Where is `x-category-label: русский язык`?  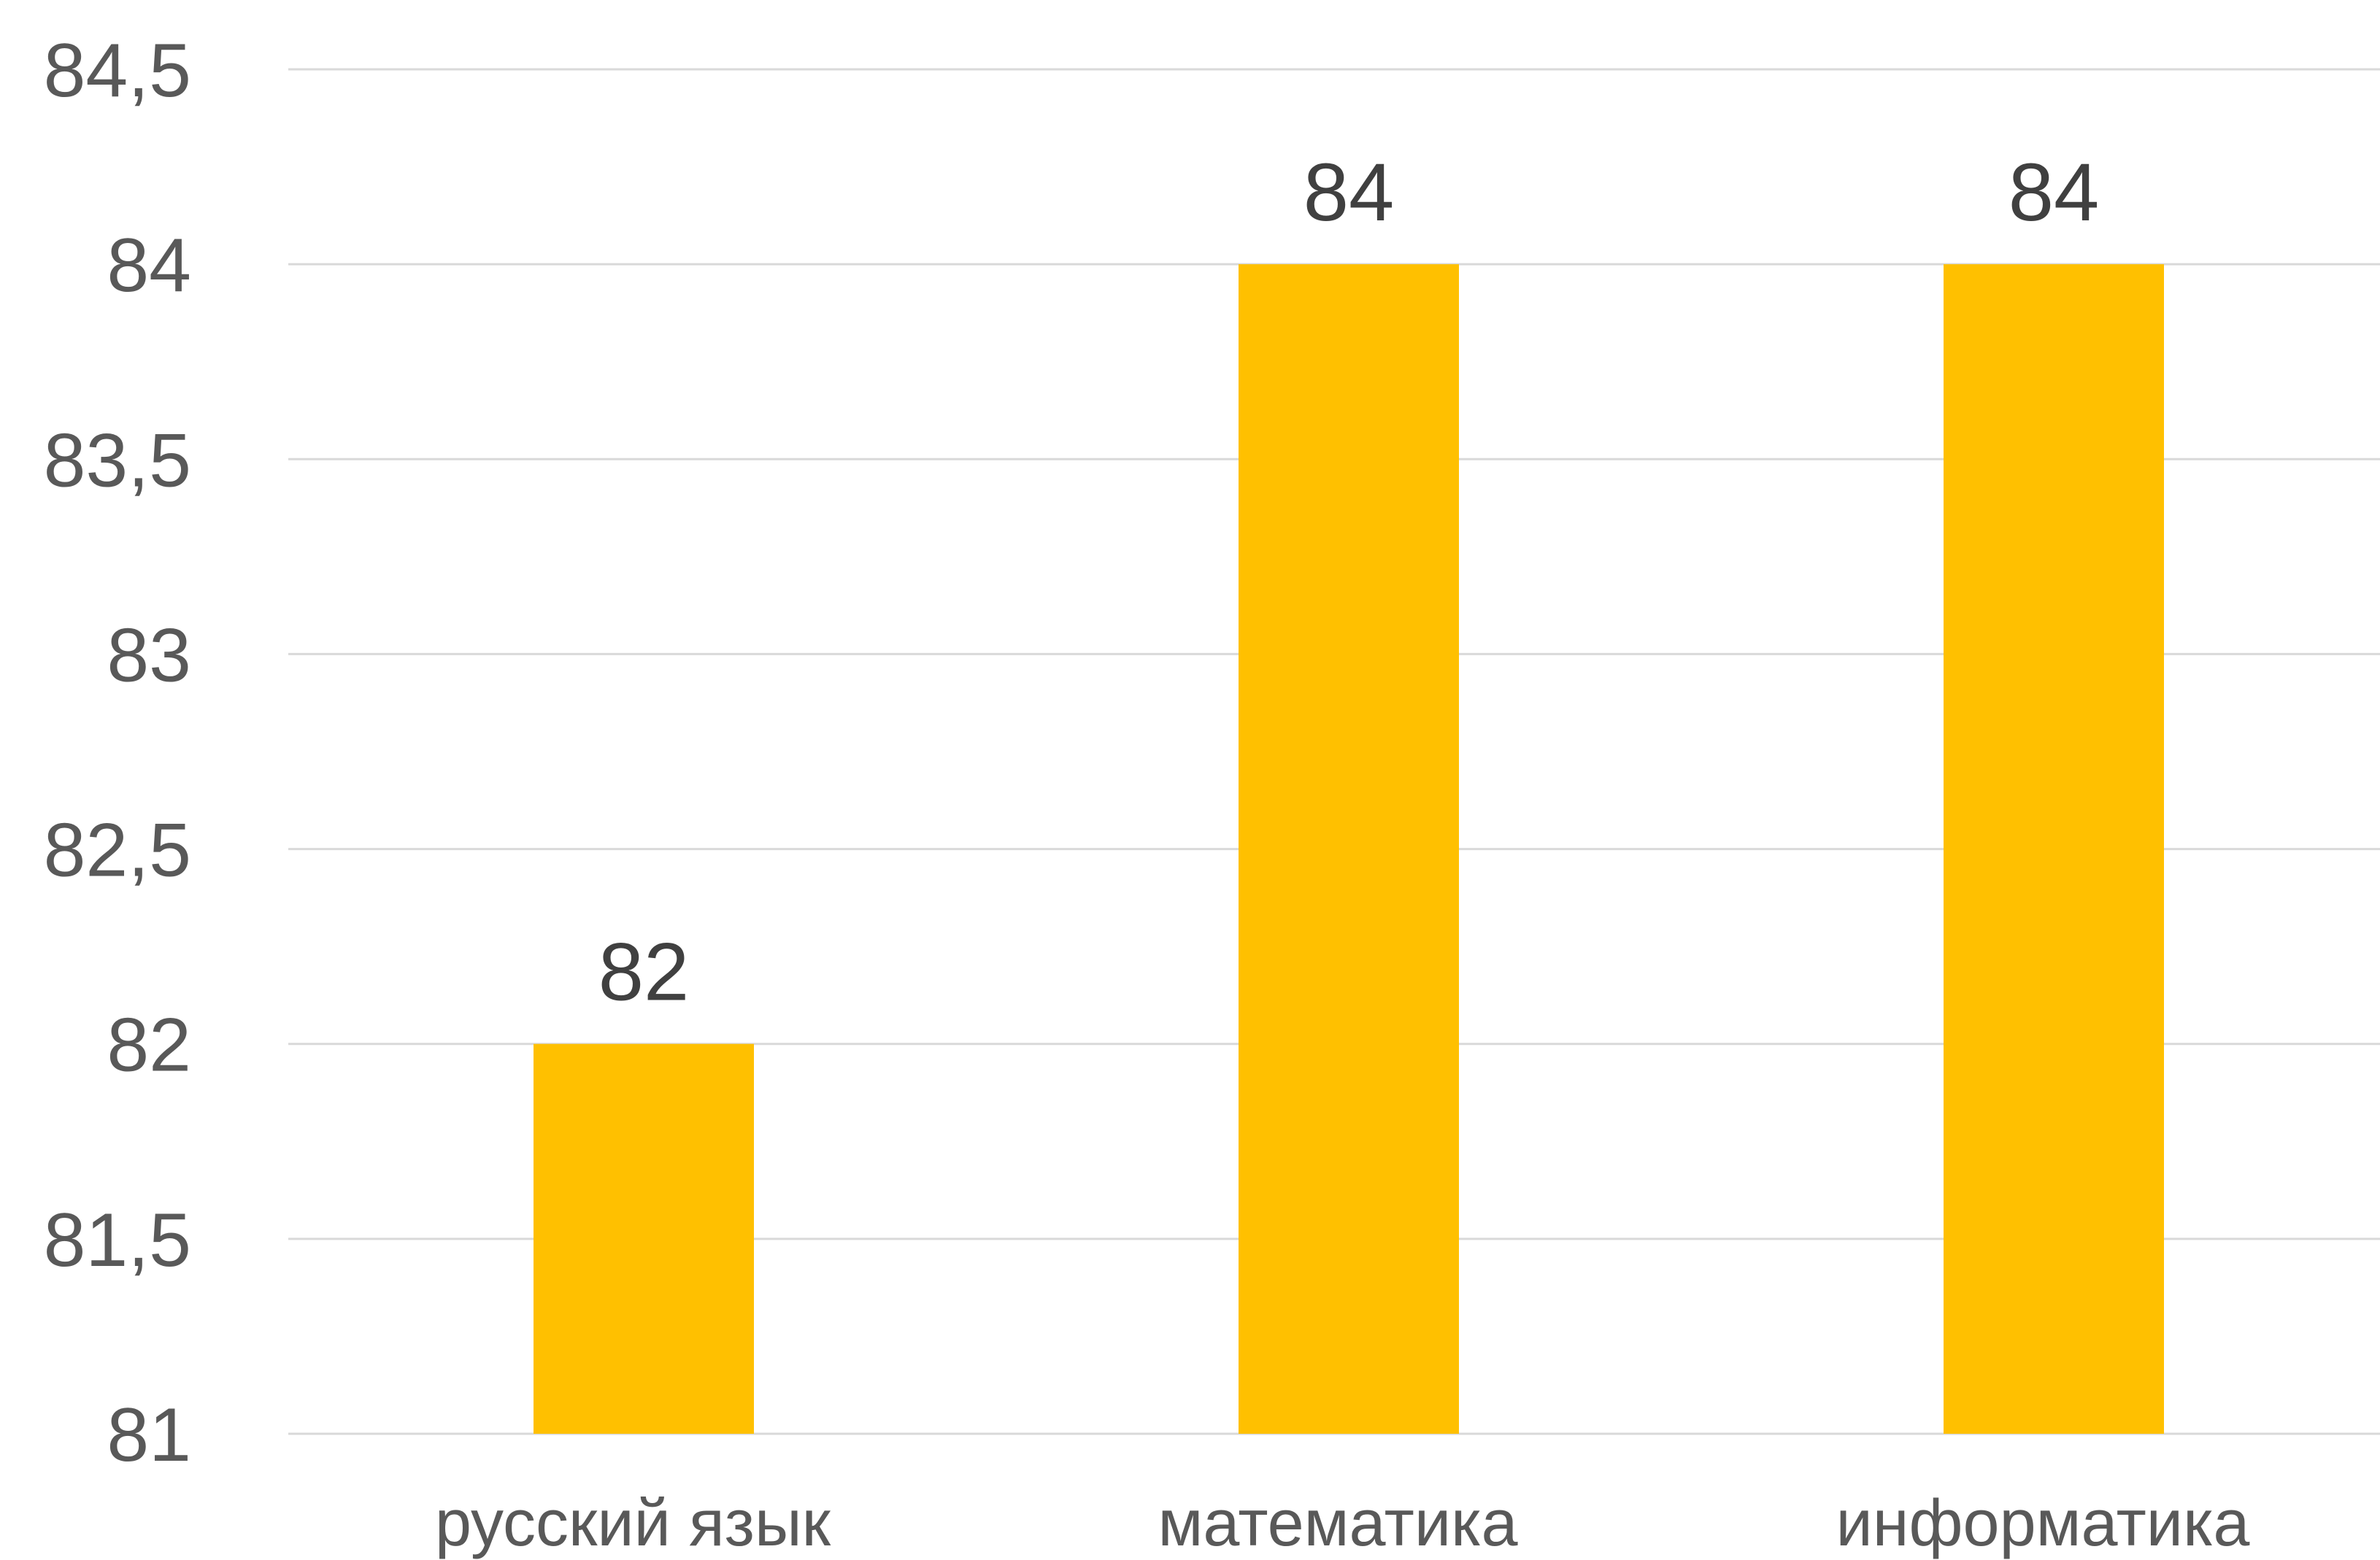 x-category-label: русский язык is located at coordinates (633, 1523).